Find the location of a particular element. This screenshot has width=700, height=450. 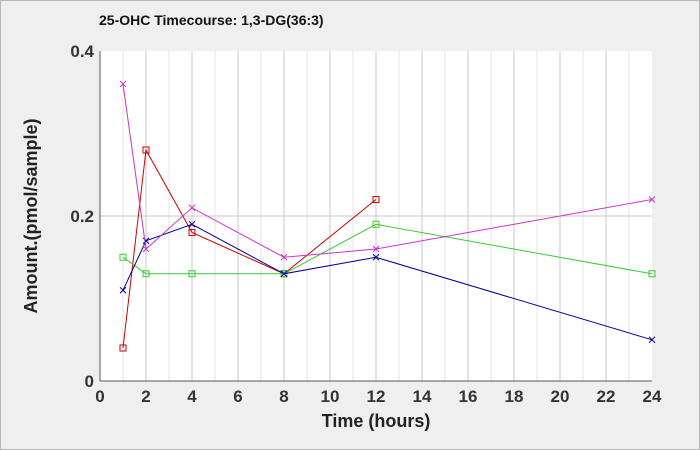

y-axis-label: Amount.(pmol/sample) is located at coordinates (31, 215).